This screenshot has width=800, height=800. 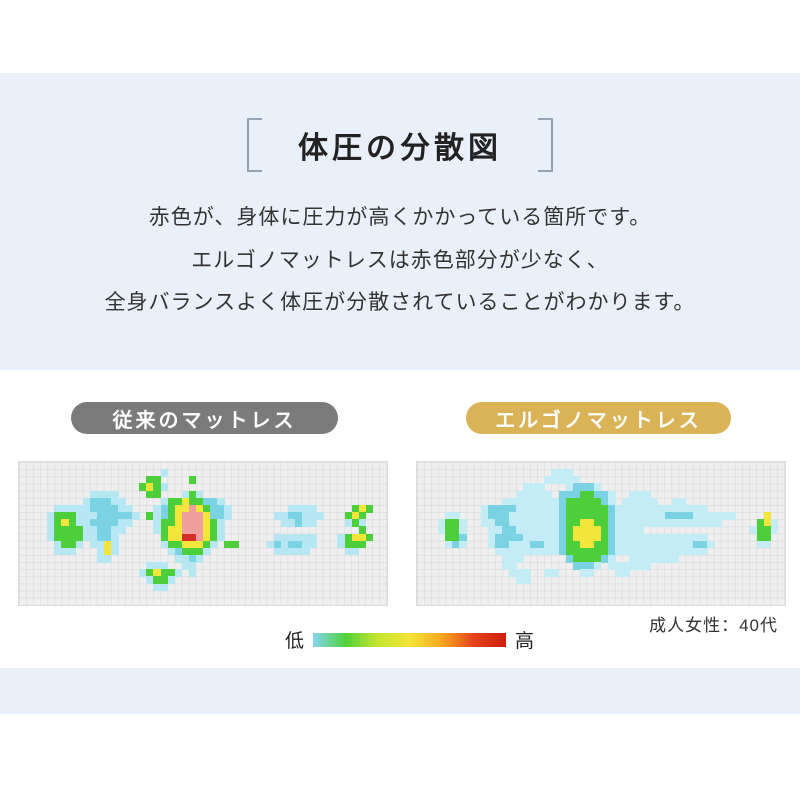 I want to click on heatmap-cells-conventional, so click(x=203, y=533).